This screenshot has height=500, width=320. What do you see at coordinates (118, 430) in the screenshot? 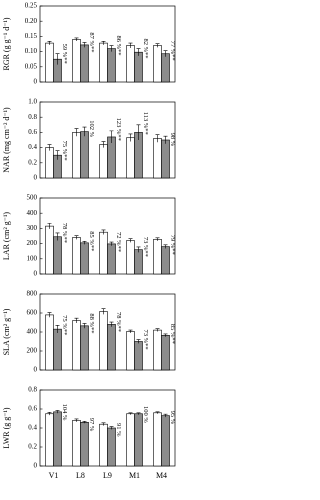
I see `value-label: 91 %` at bounding box center [118, 430].